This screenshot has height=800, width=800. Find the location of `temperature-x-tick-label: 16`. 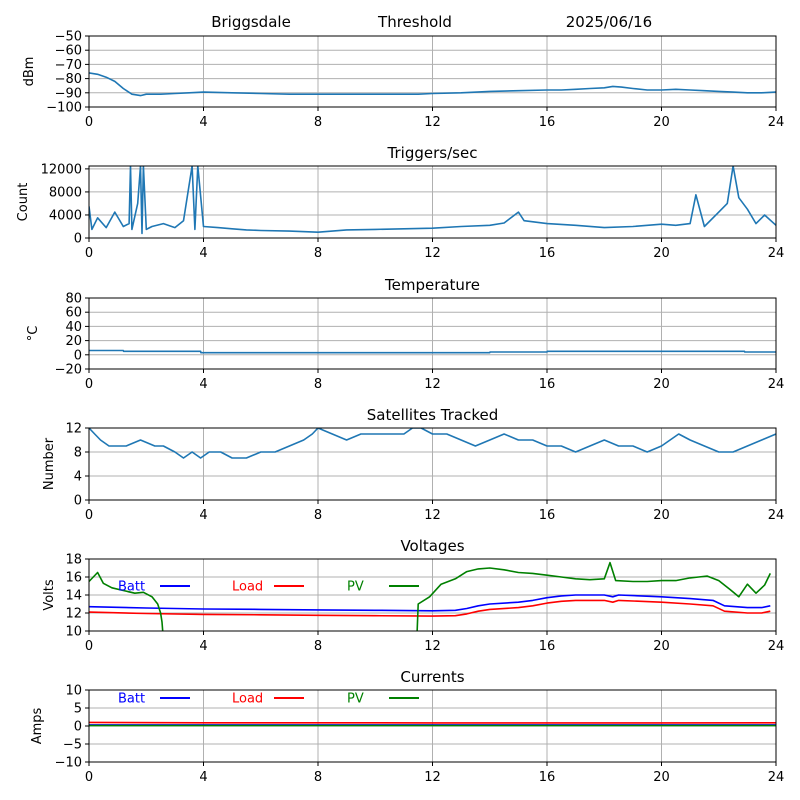

temperature-x-tick-label: 16 is located at coordinates (547, 384).